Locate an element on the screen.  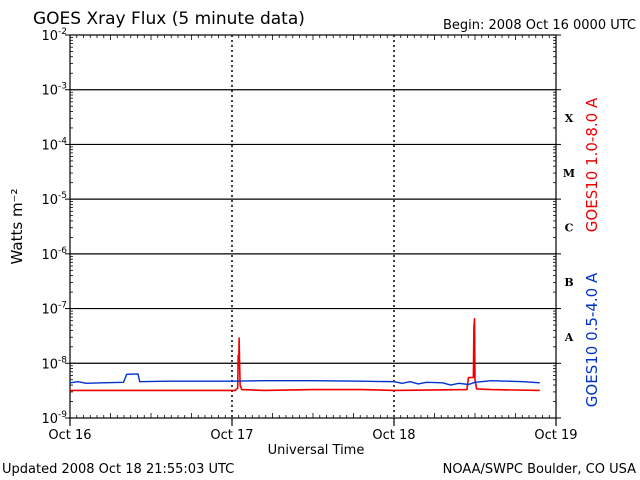
credit-label: NOAA/SWPC Boulder, CO USA is located at coordinates (539, 469).